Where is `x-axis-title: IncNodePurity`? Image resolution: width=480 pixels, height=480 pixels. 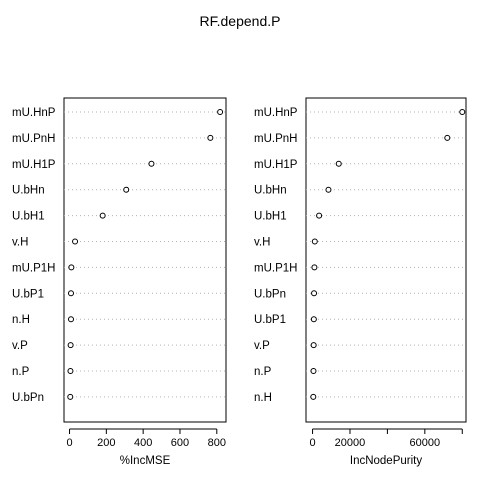
x-axis-title: IncNodePurity is located at coordinates (386, 461).